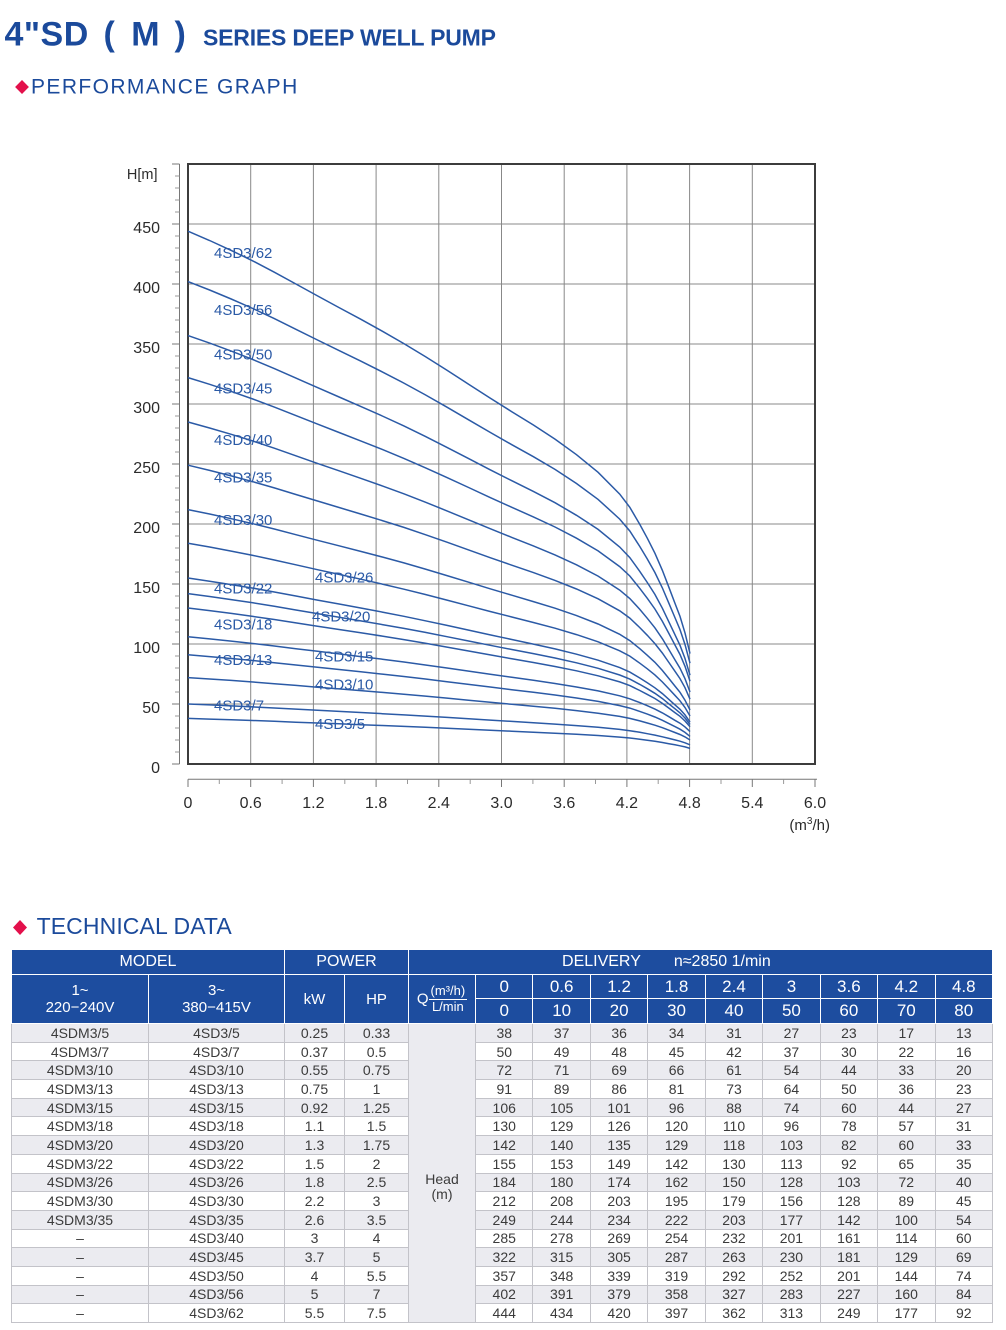  Describe the element at coordinates (564, 803) in the screenshot. I see `svg-text: 3.6` at that location.